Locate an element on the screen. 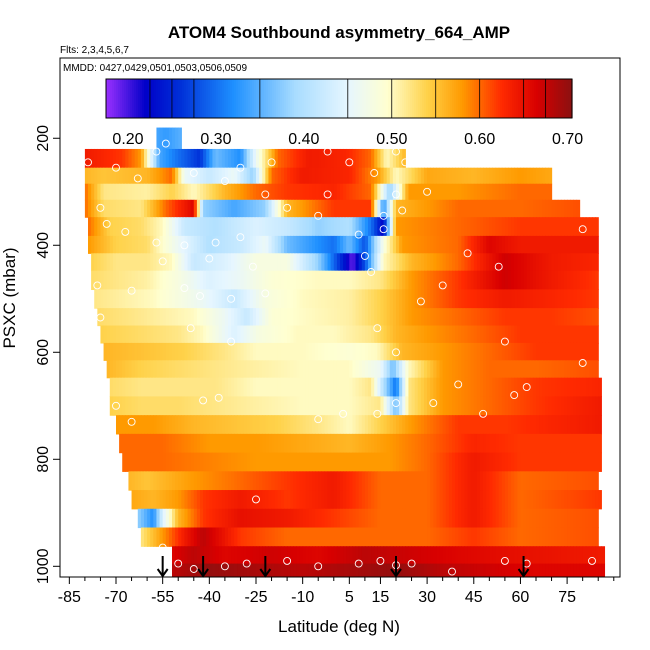 This screenshot has height=650, width=650. y-tick-label: 400 is located at coordinates (43, 245).